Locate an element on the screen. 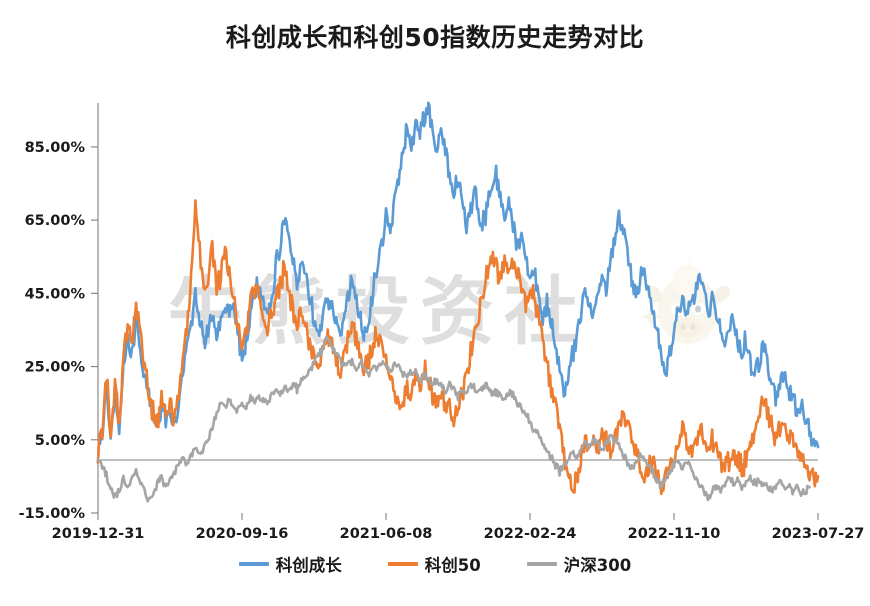 This screenshot has height=606, width=870. legend-item-1: 科创50 is located at coordinates (434, 564).